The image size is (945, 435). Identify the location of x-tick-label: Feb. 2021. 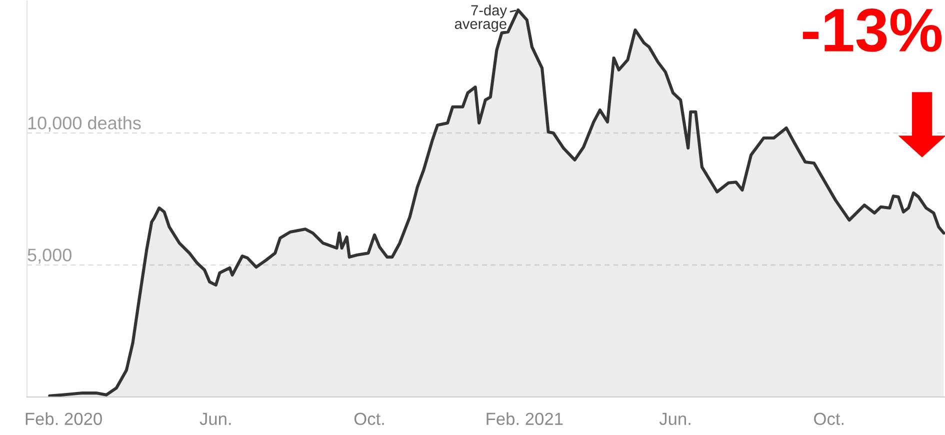
(524, 419).